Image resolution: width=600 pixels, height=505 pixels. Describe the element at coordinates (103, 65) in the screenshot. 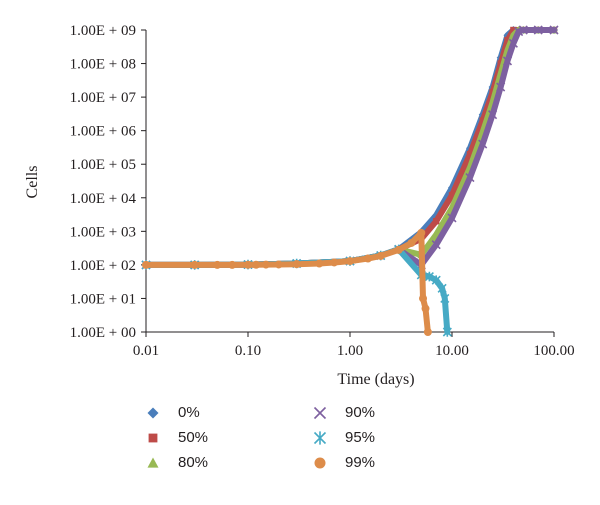

I see `y-tick-label: 1.00E + 08` at that location.